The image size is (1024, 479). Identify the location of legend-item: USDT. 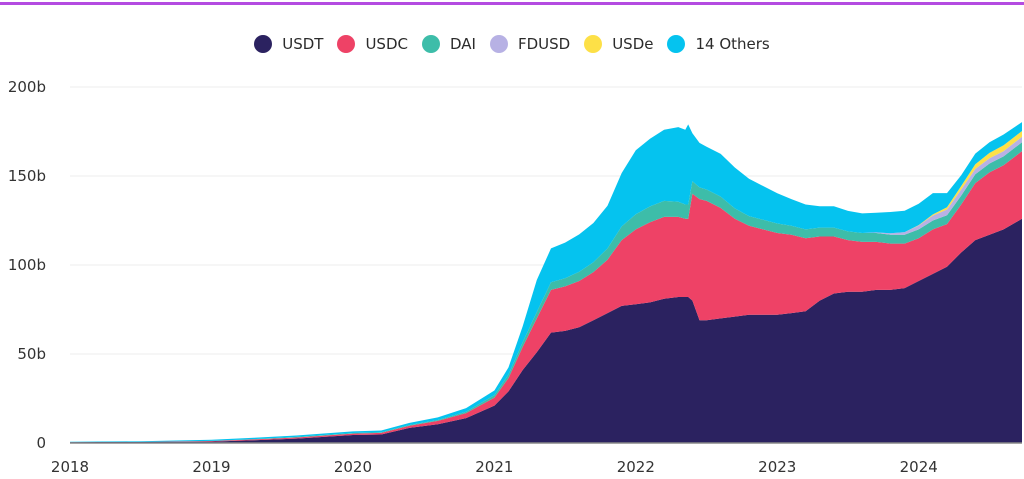
(288, 44).